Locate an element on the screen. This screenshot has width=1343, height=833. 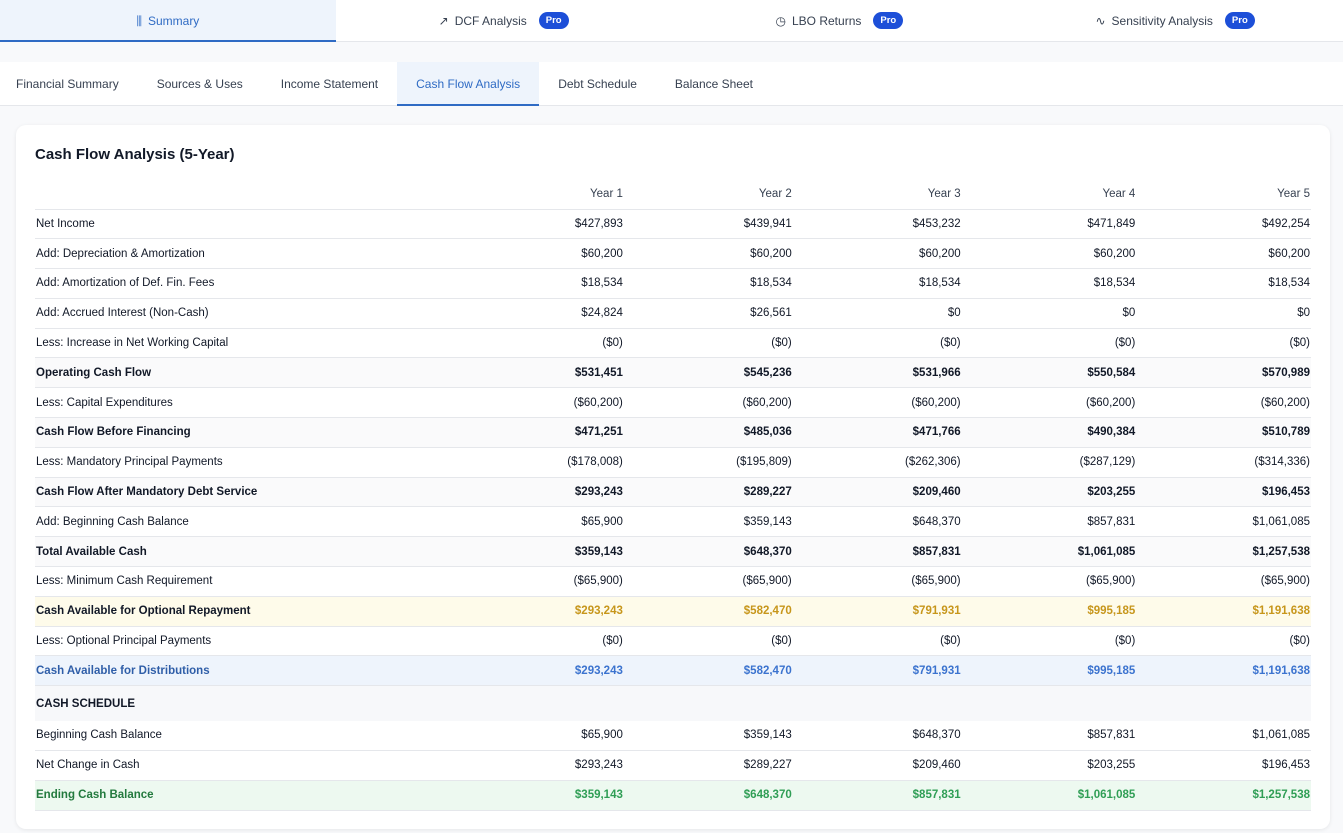
trending-up-icon: ↗ is located at coordinates (443, 20).